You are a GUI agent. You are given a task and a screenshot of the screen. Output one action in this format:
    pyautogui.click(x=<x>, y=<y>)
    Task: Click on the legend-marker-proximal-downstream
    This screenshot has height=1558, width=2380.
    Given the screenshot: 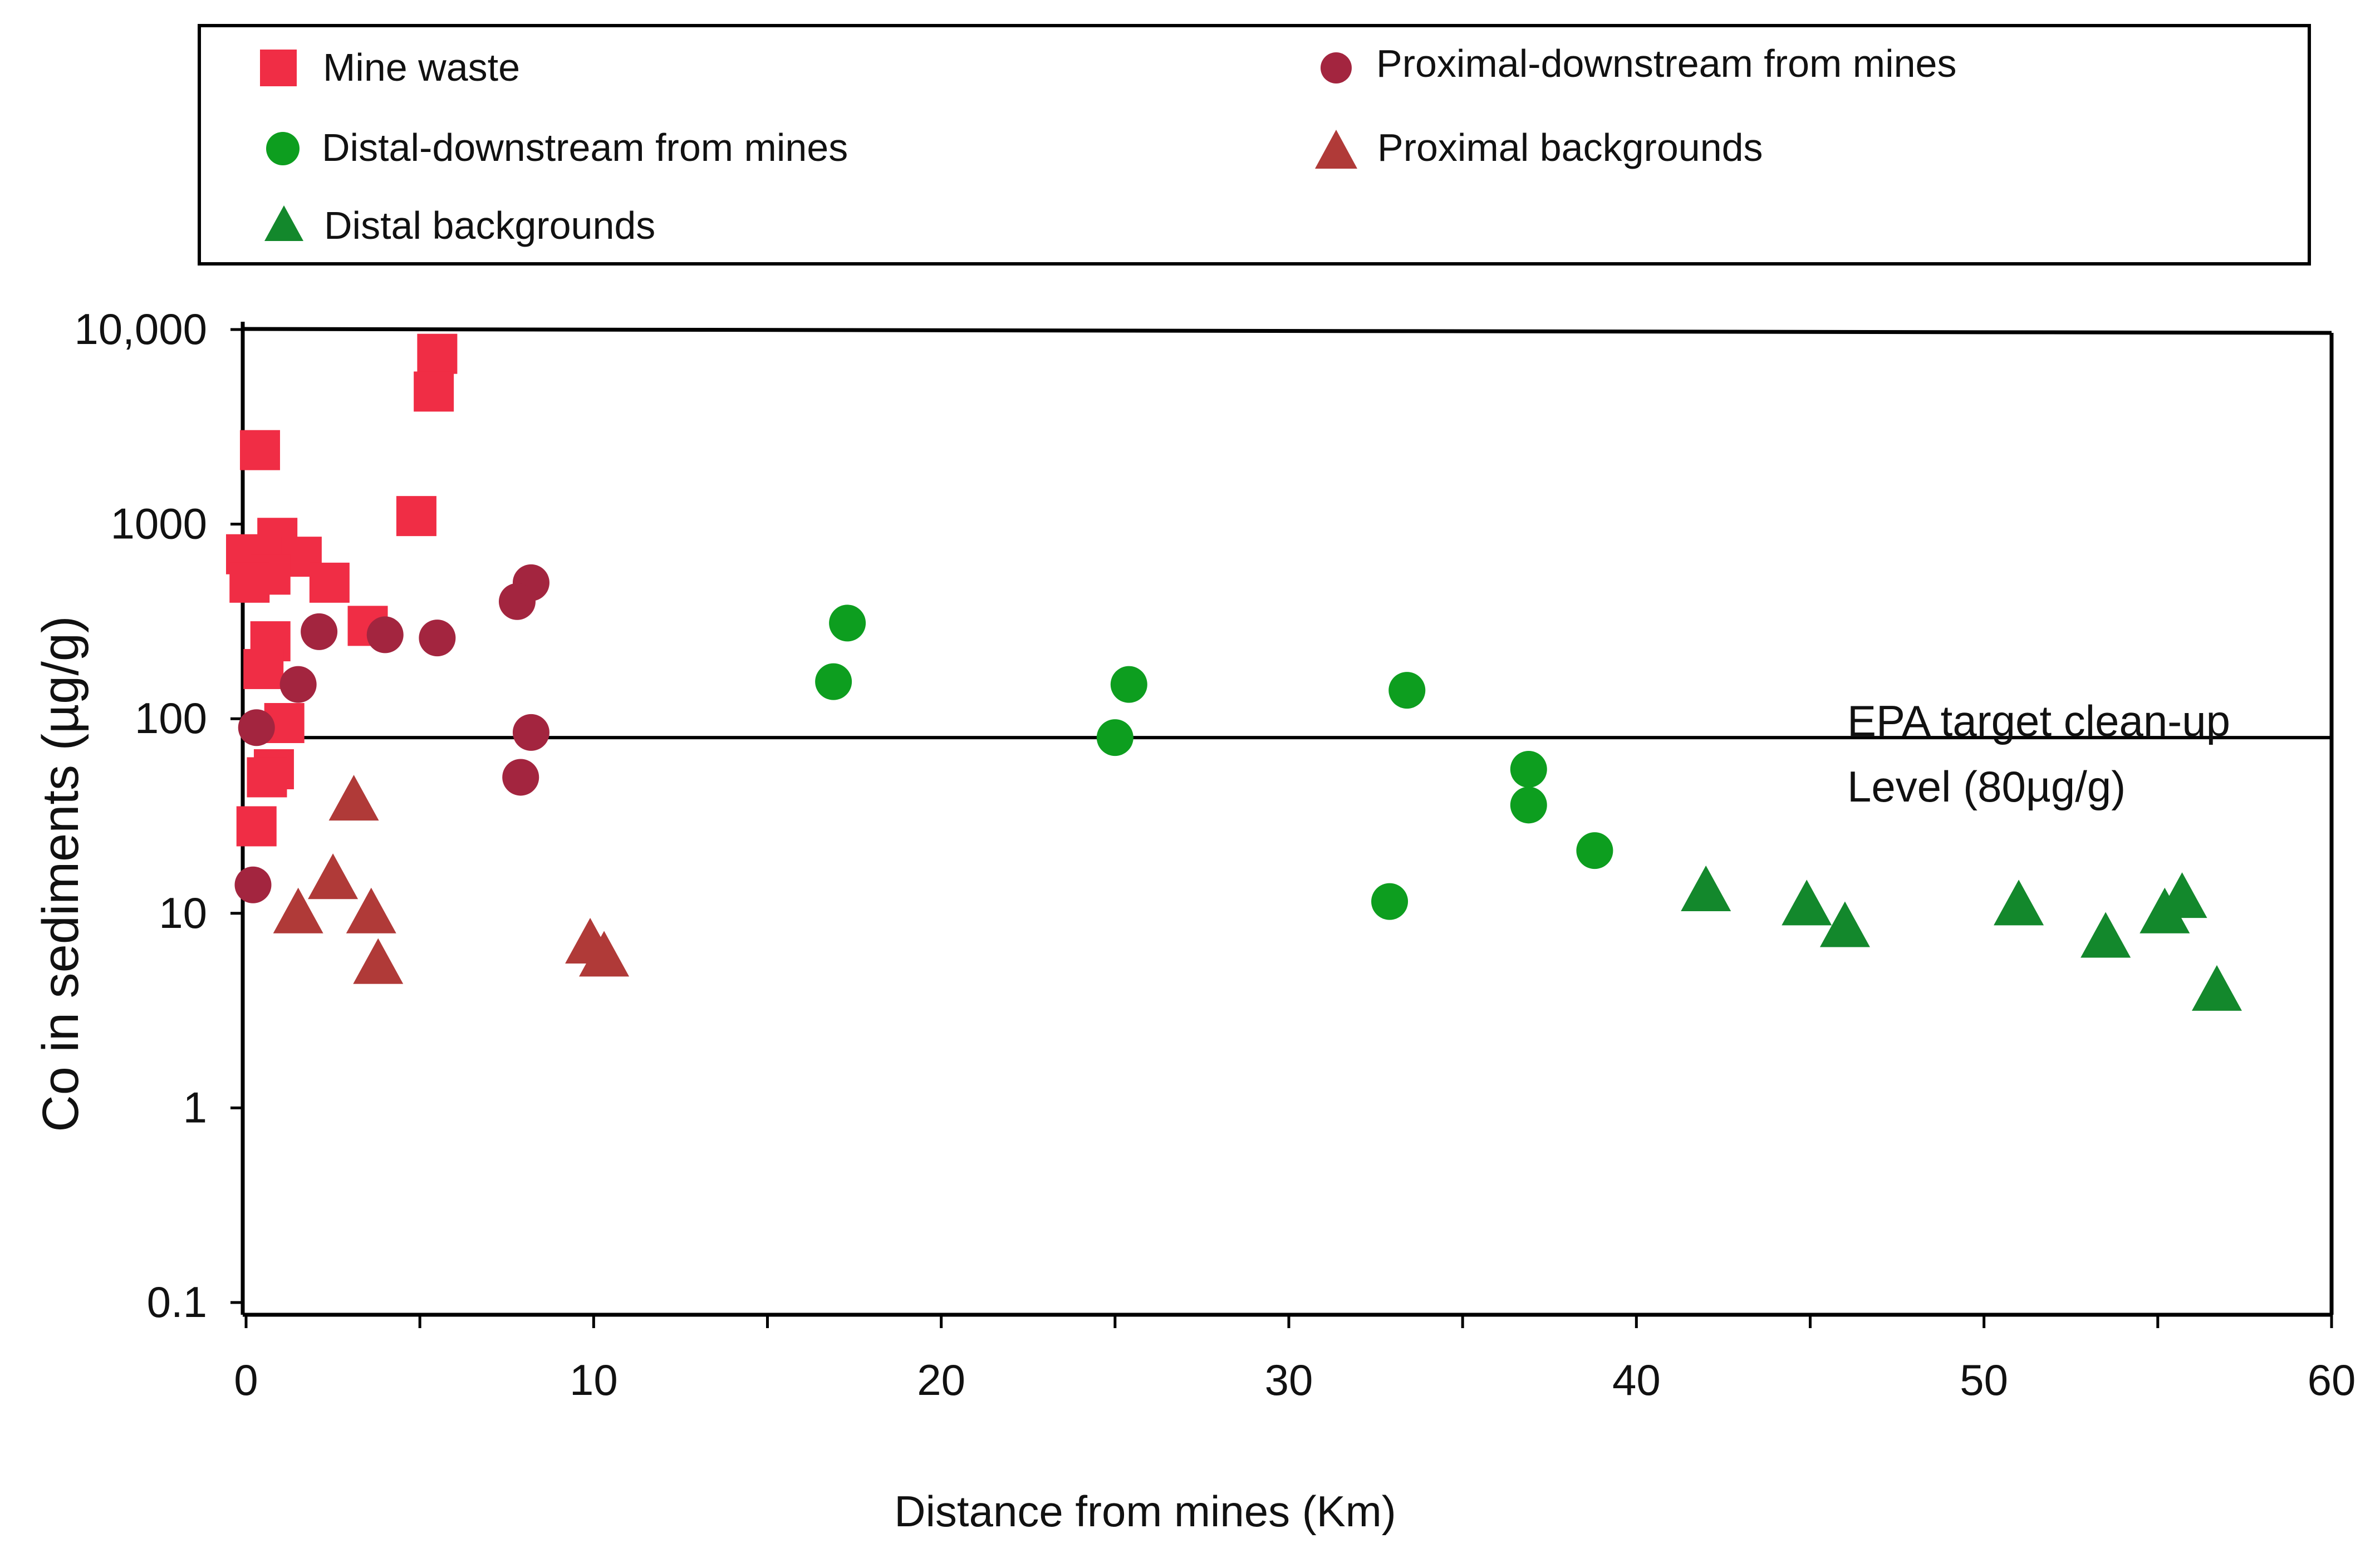 What is the action you would take?
    pyautogui.click(x=1336, y=67)
    